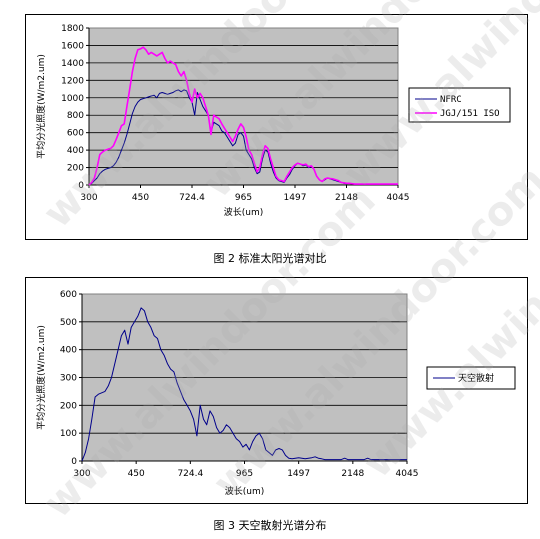 The image size is (540, 539). Describe the element at coordinates (72, 29) in the screenshot. I see `y-tick-label: 1800` at that location.